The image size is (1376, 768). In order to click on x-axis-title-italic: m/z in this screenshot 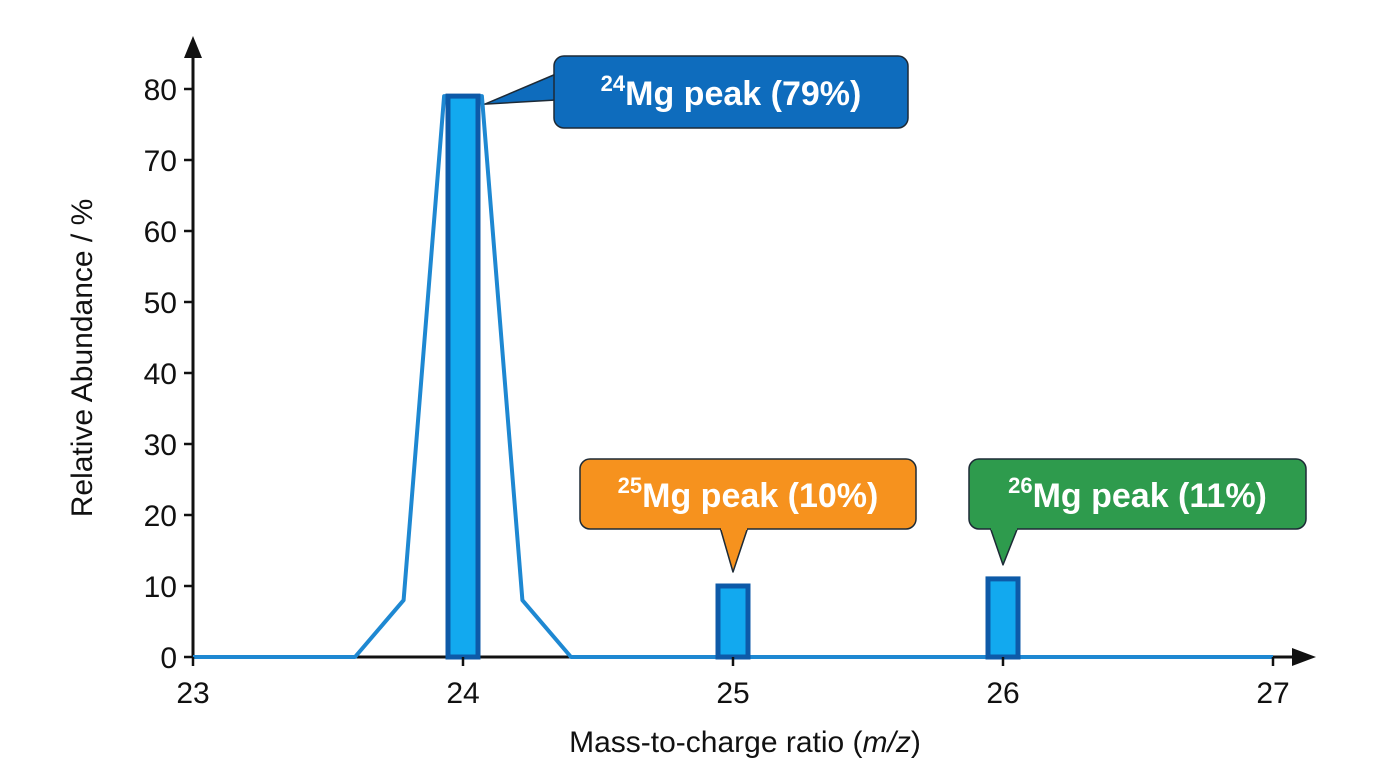, I will do `click(887, 742)`.